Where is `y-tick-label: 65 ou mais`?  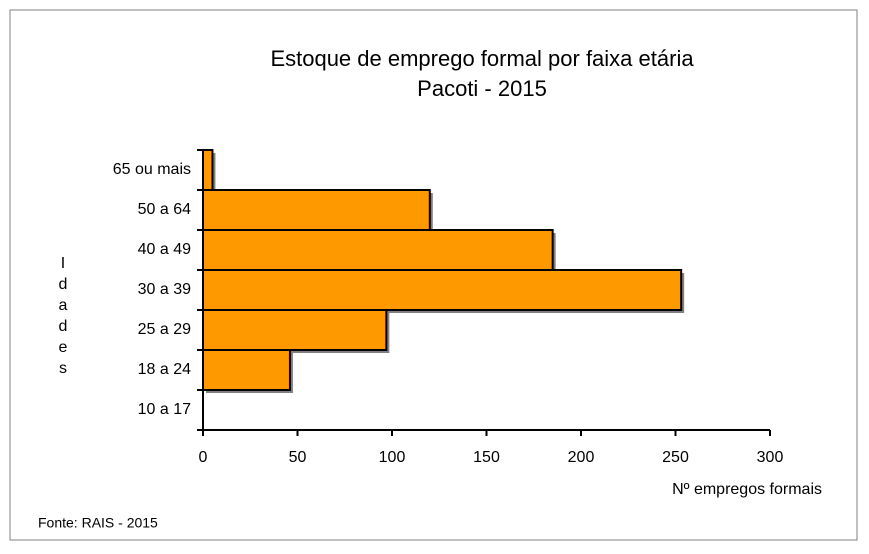
y-tick-label: 65 ou mais is located at coordinates (152, 169).